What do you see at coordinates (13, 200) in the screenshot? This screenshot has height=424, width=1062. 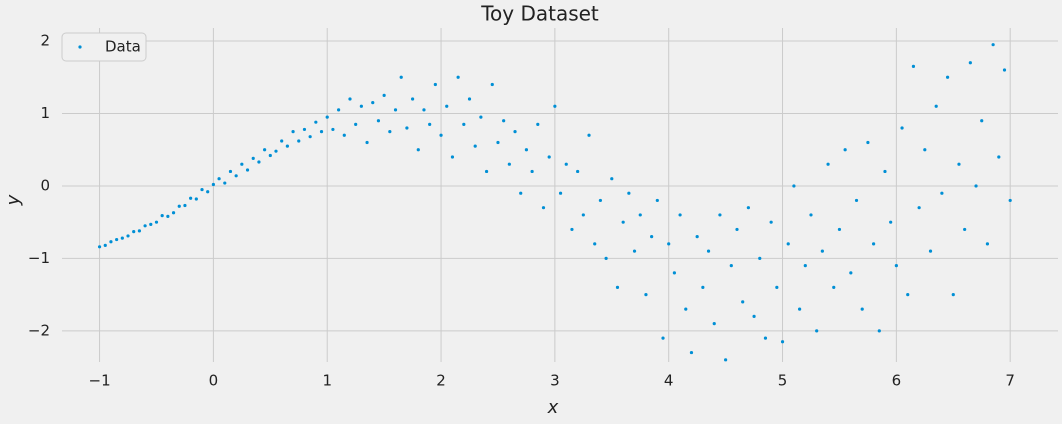 I see `y-axis-label: y` at bounding box center [13, 200].